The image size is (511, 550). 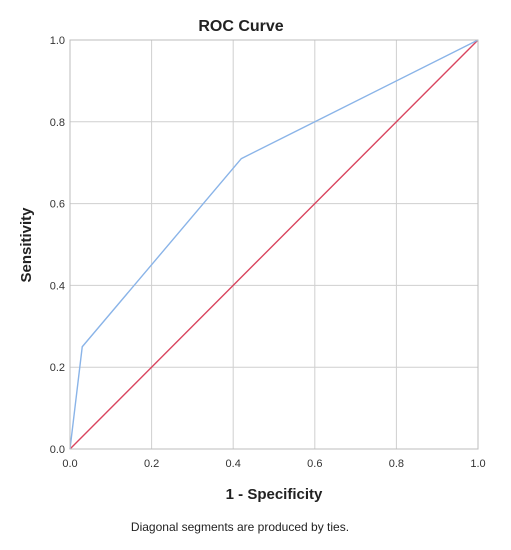 I want to click on y-tick-label-4: 0.8, so click(x=57, y=123).